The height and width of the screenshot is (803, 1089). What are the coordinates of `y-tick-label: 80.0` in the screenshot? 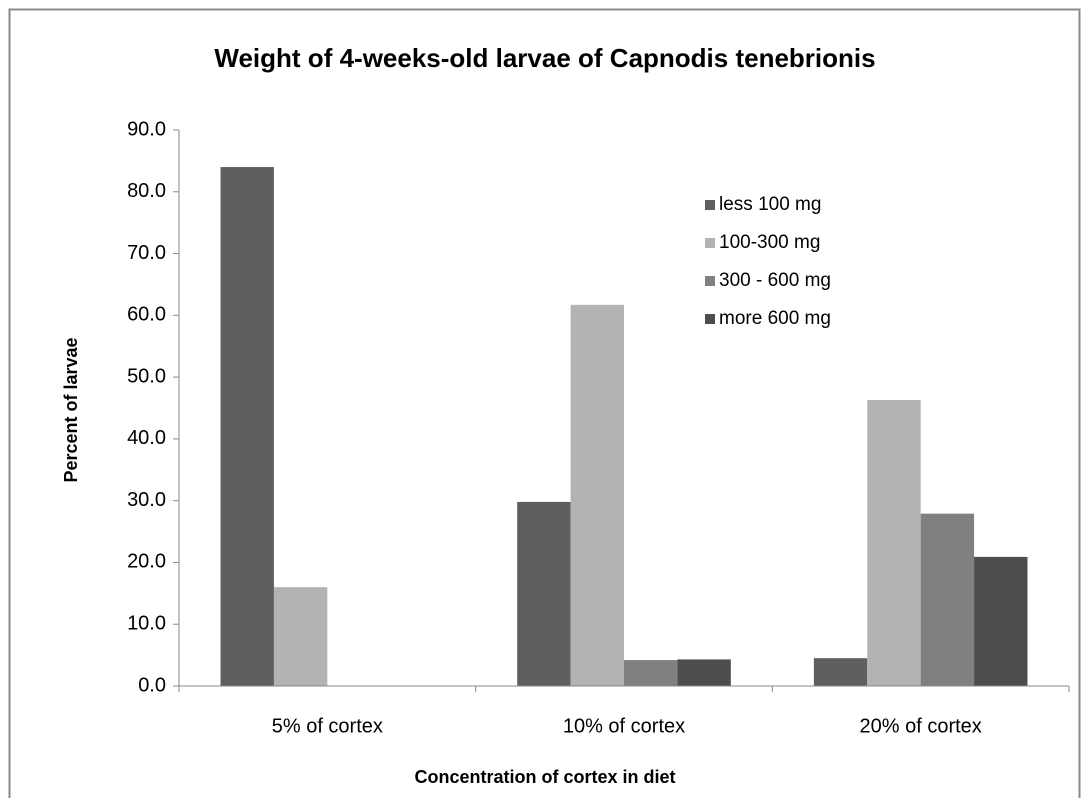 It's located at (146, 191).